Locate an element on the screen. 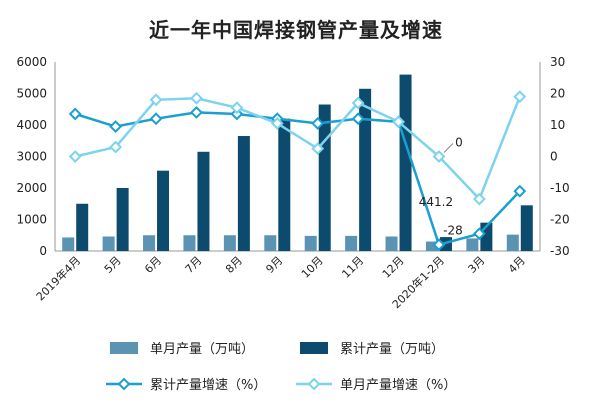 Image resolution: width=592 pixels, height=420 pixels. y-right-tick-label: -30 is located at coordinates (560, 251).